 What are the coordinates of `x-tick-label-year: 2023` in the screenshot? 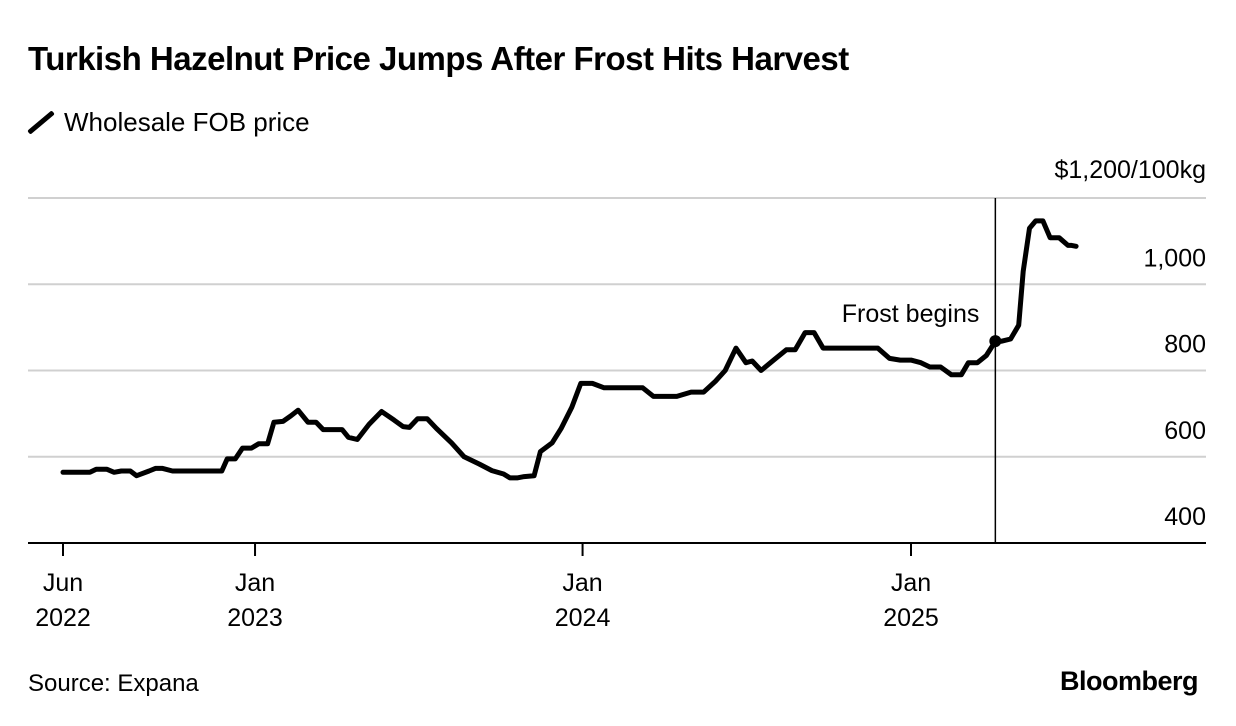 It's located at (255, 618).